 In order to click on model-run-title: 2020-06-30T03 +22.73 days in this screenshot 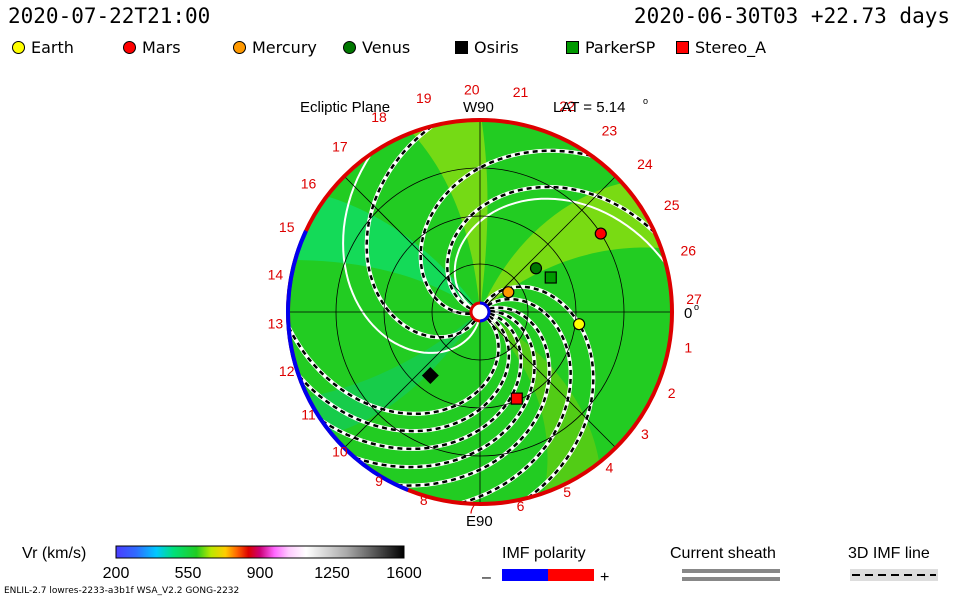, I will do `click(791, 16)`.